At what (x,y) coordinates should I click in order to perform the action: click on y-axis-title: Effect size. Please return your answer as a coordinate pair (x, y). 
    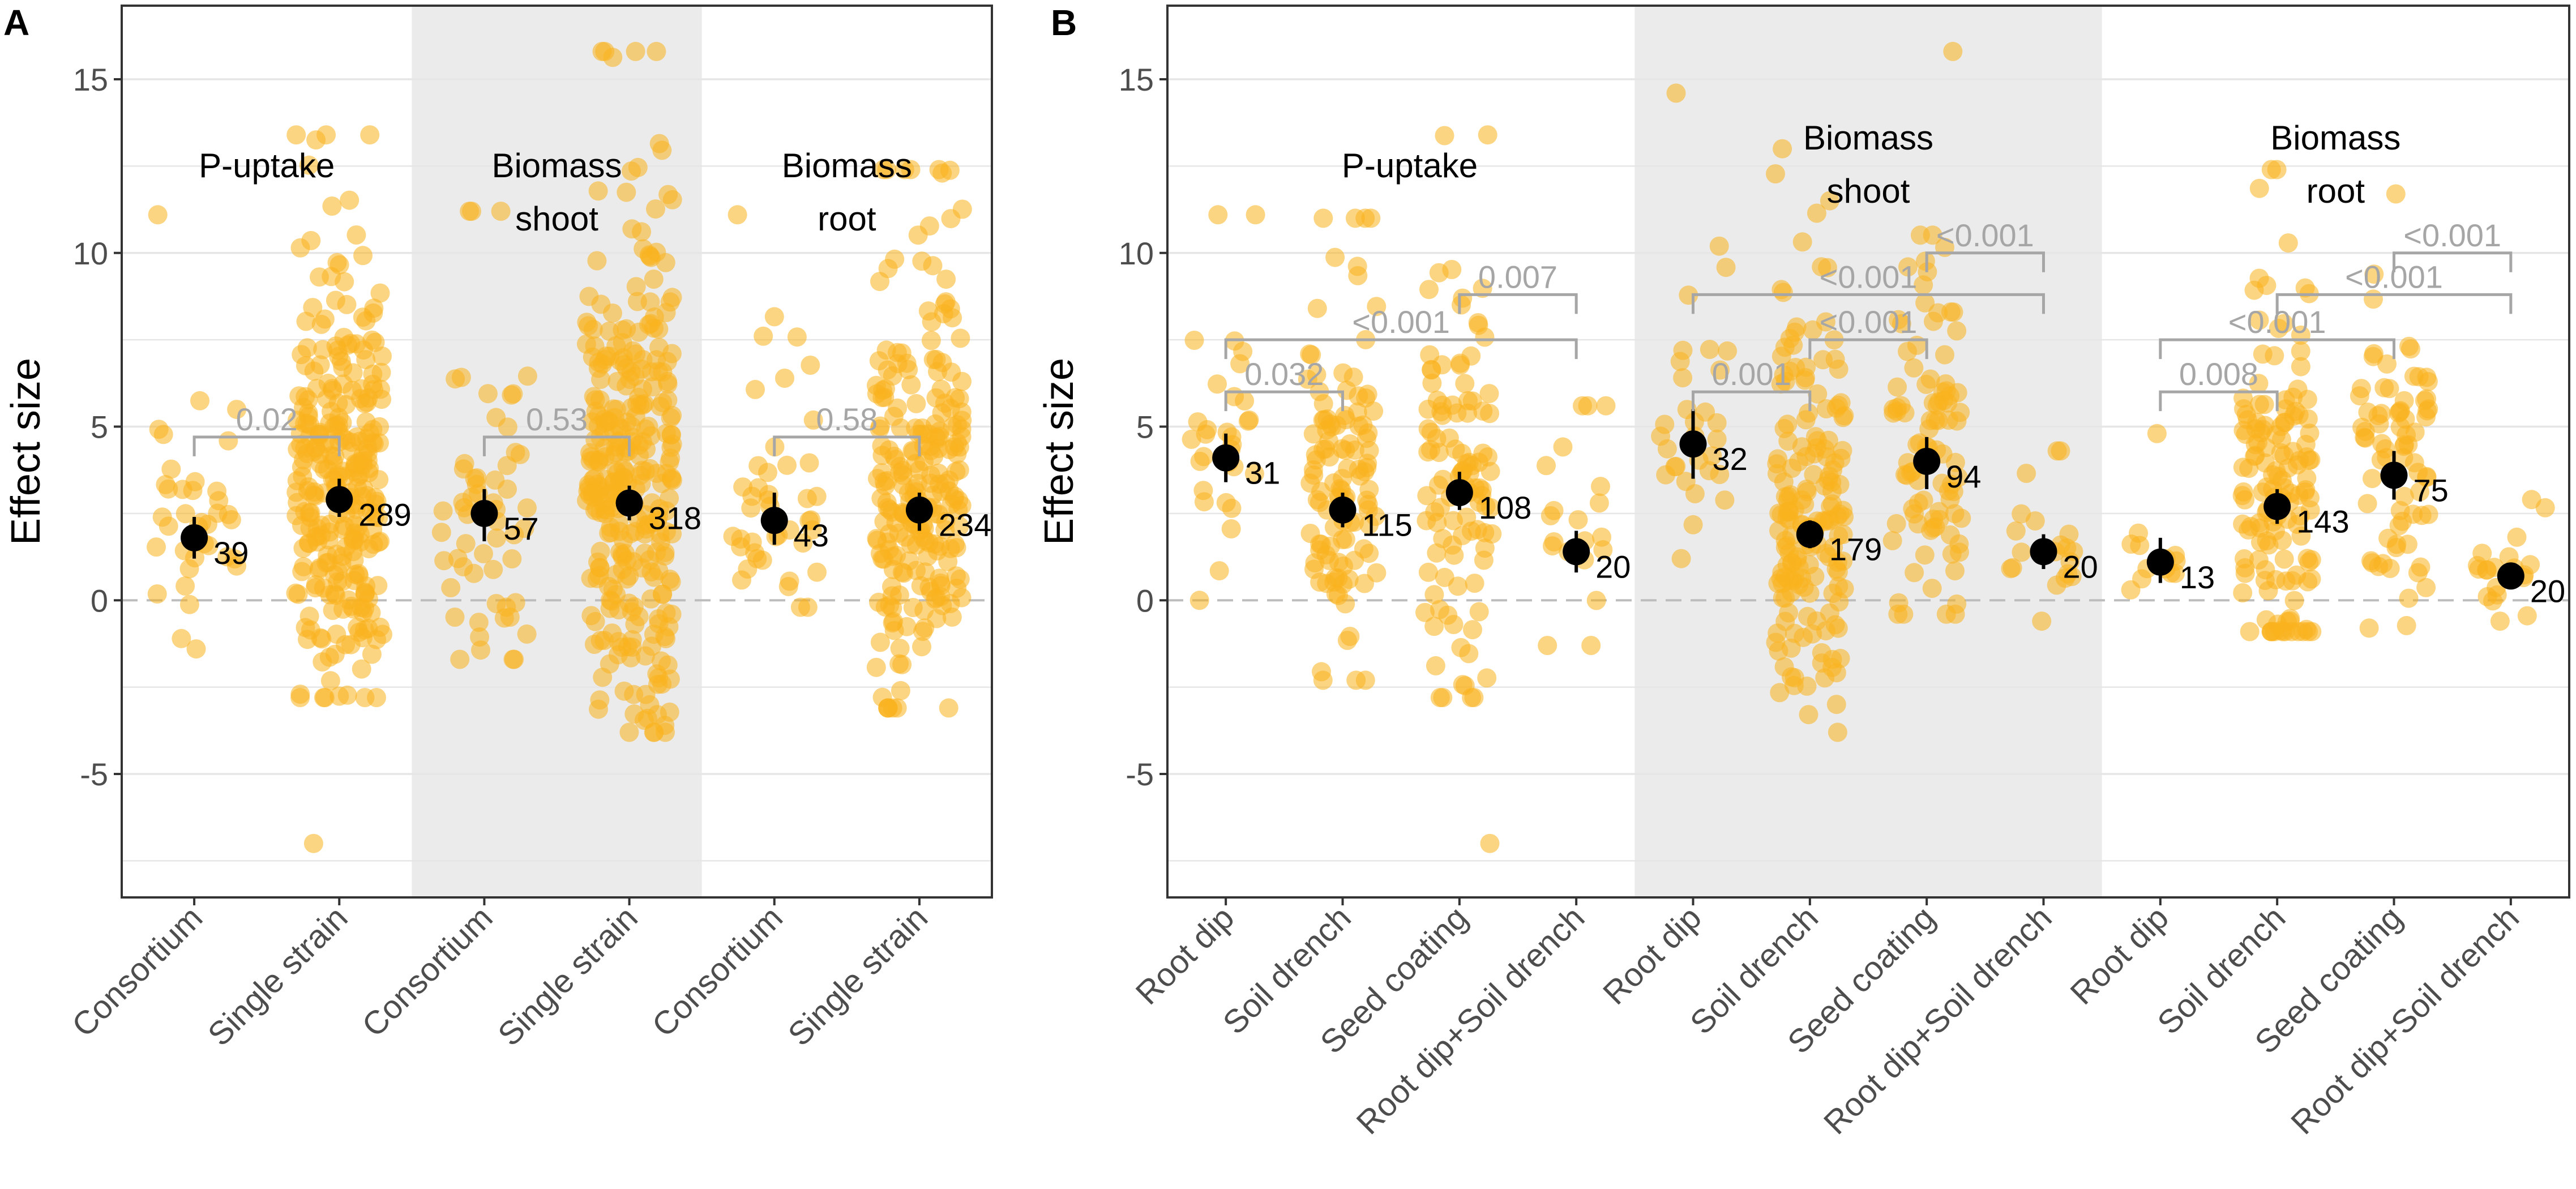
    Looking at the image, I should click on (1059, 452).